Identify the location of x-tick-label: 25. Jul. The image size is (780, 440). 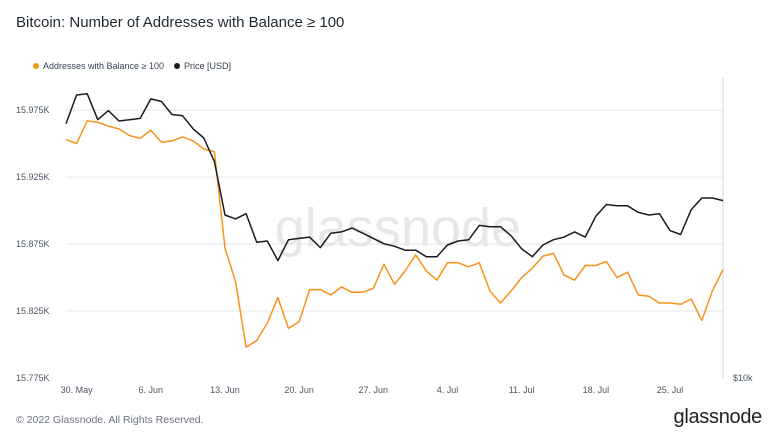
(670, 390).